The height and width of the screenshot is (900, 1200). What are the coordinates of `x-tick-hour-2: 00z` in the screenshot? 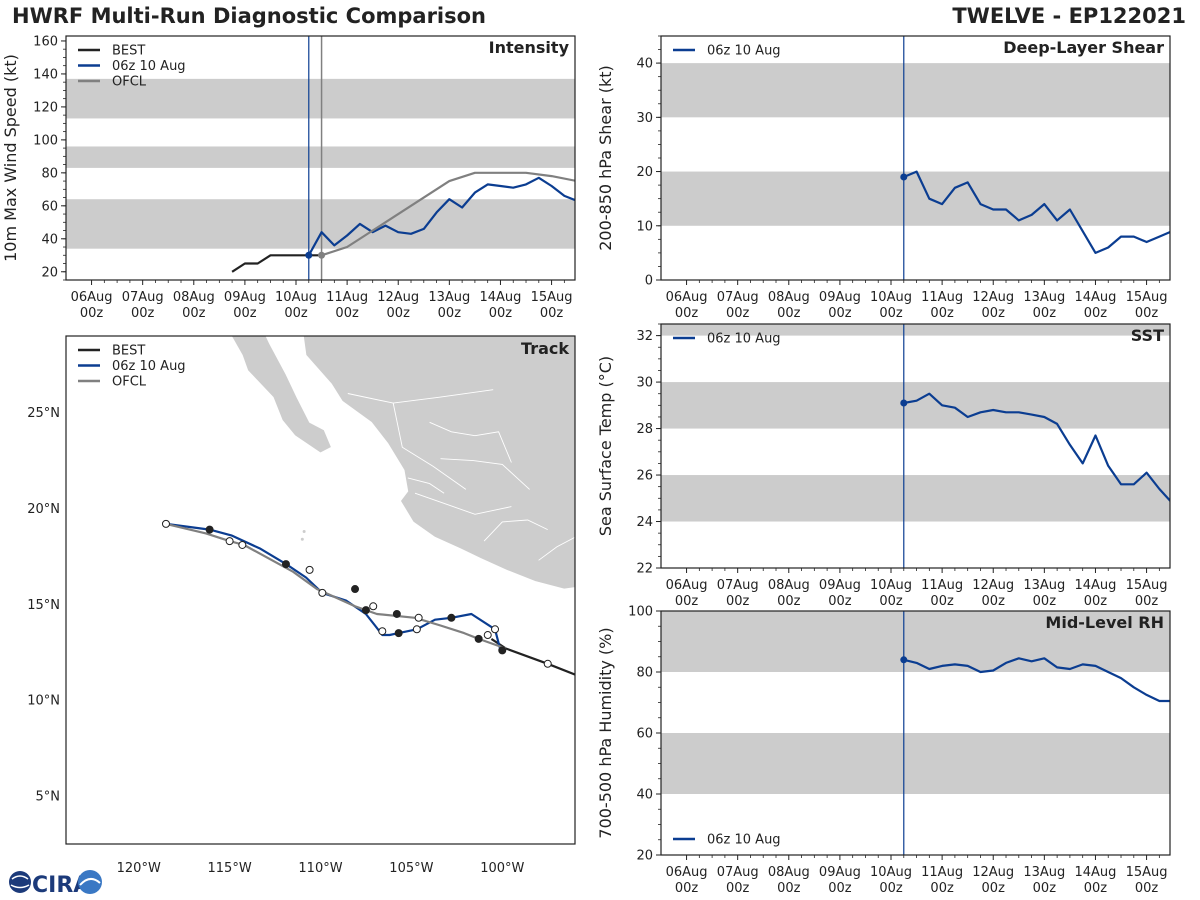 It's located at (194, 313).